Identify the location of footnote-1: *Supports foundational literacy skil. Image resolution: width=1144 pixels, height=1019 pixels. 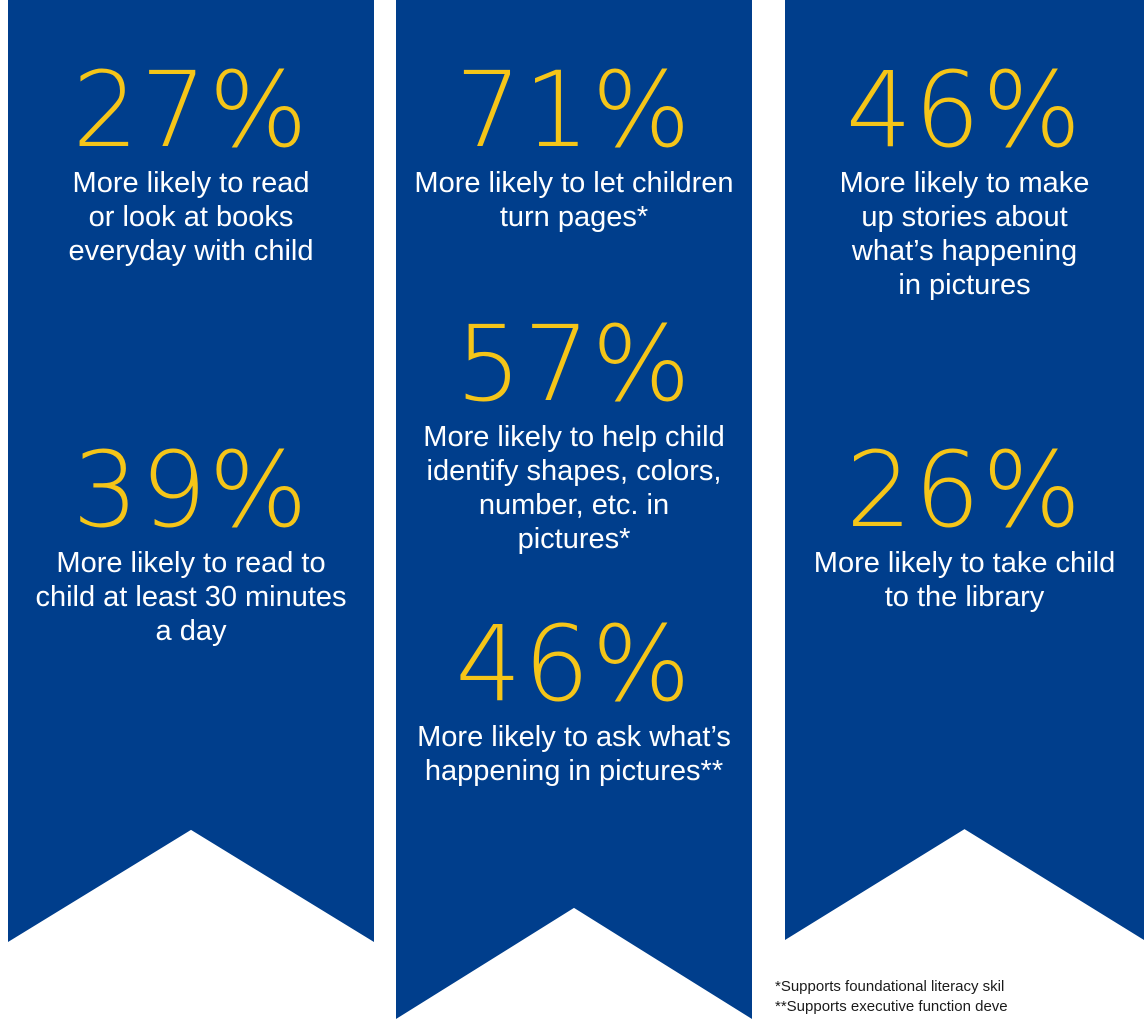
(890, 986).